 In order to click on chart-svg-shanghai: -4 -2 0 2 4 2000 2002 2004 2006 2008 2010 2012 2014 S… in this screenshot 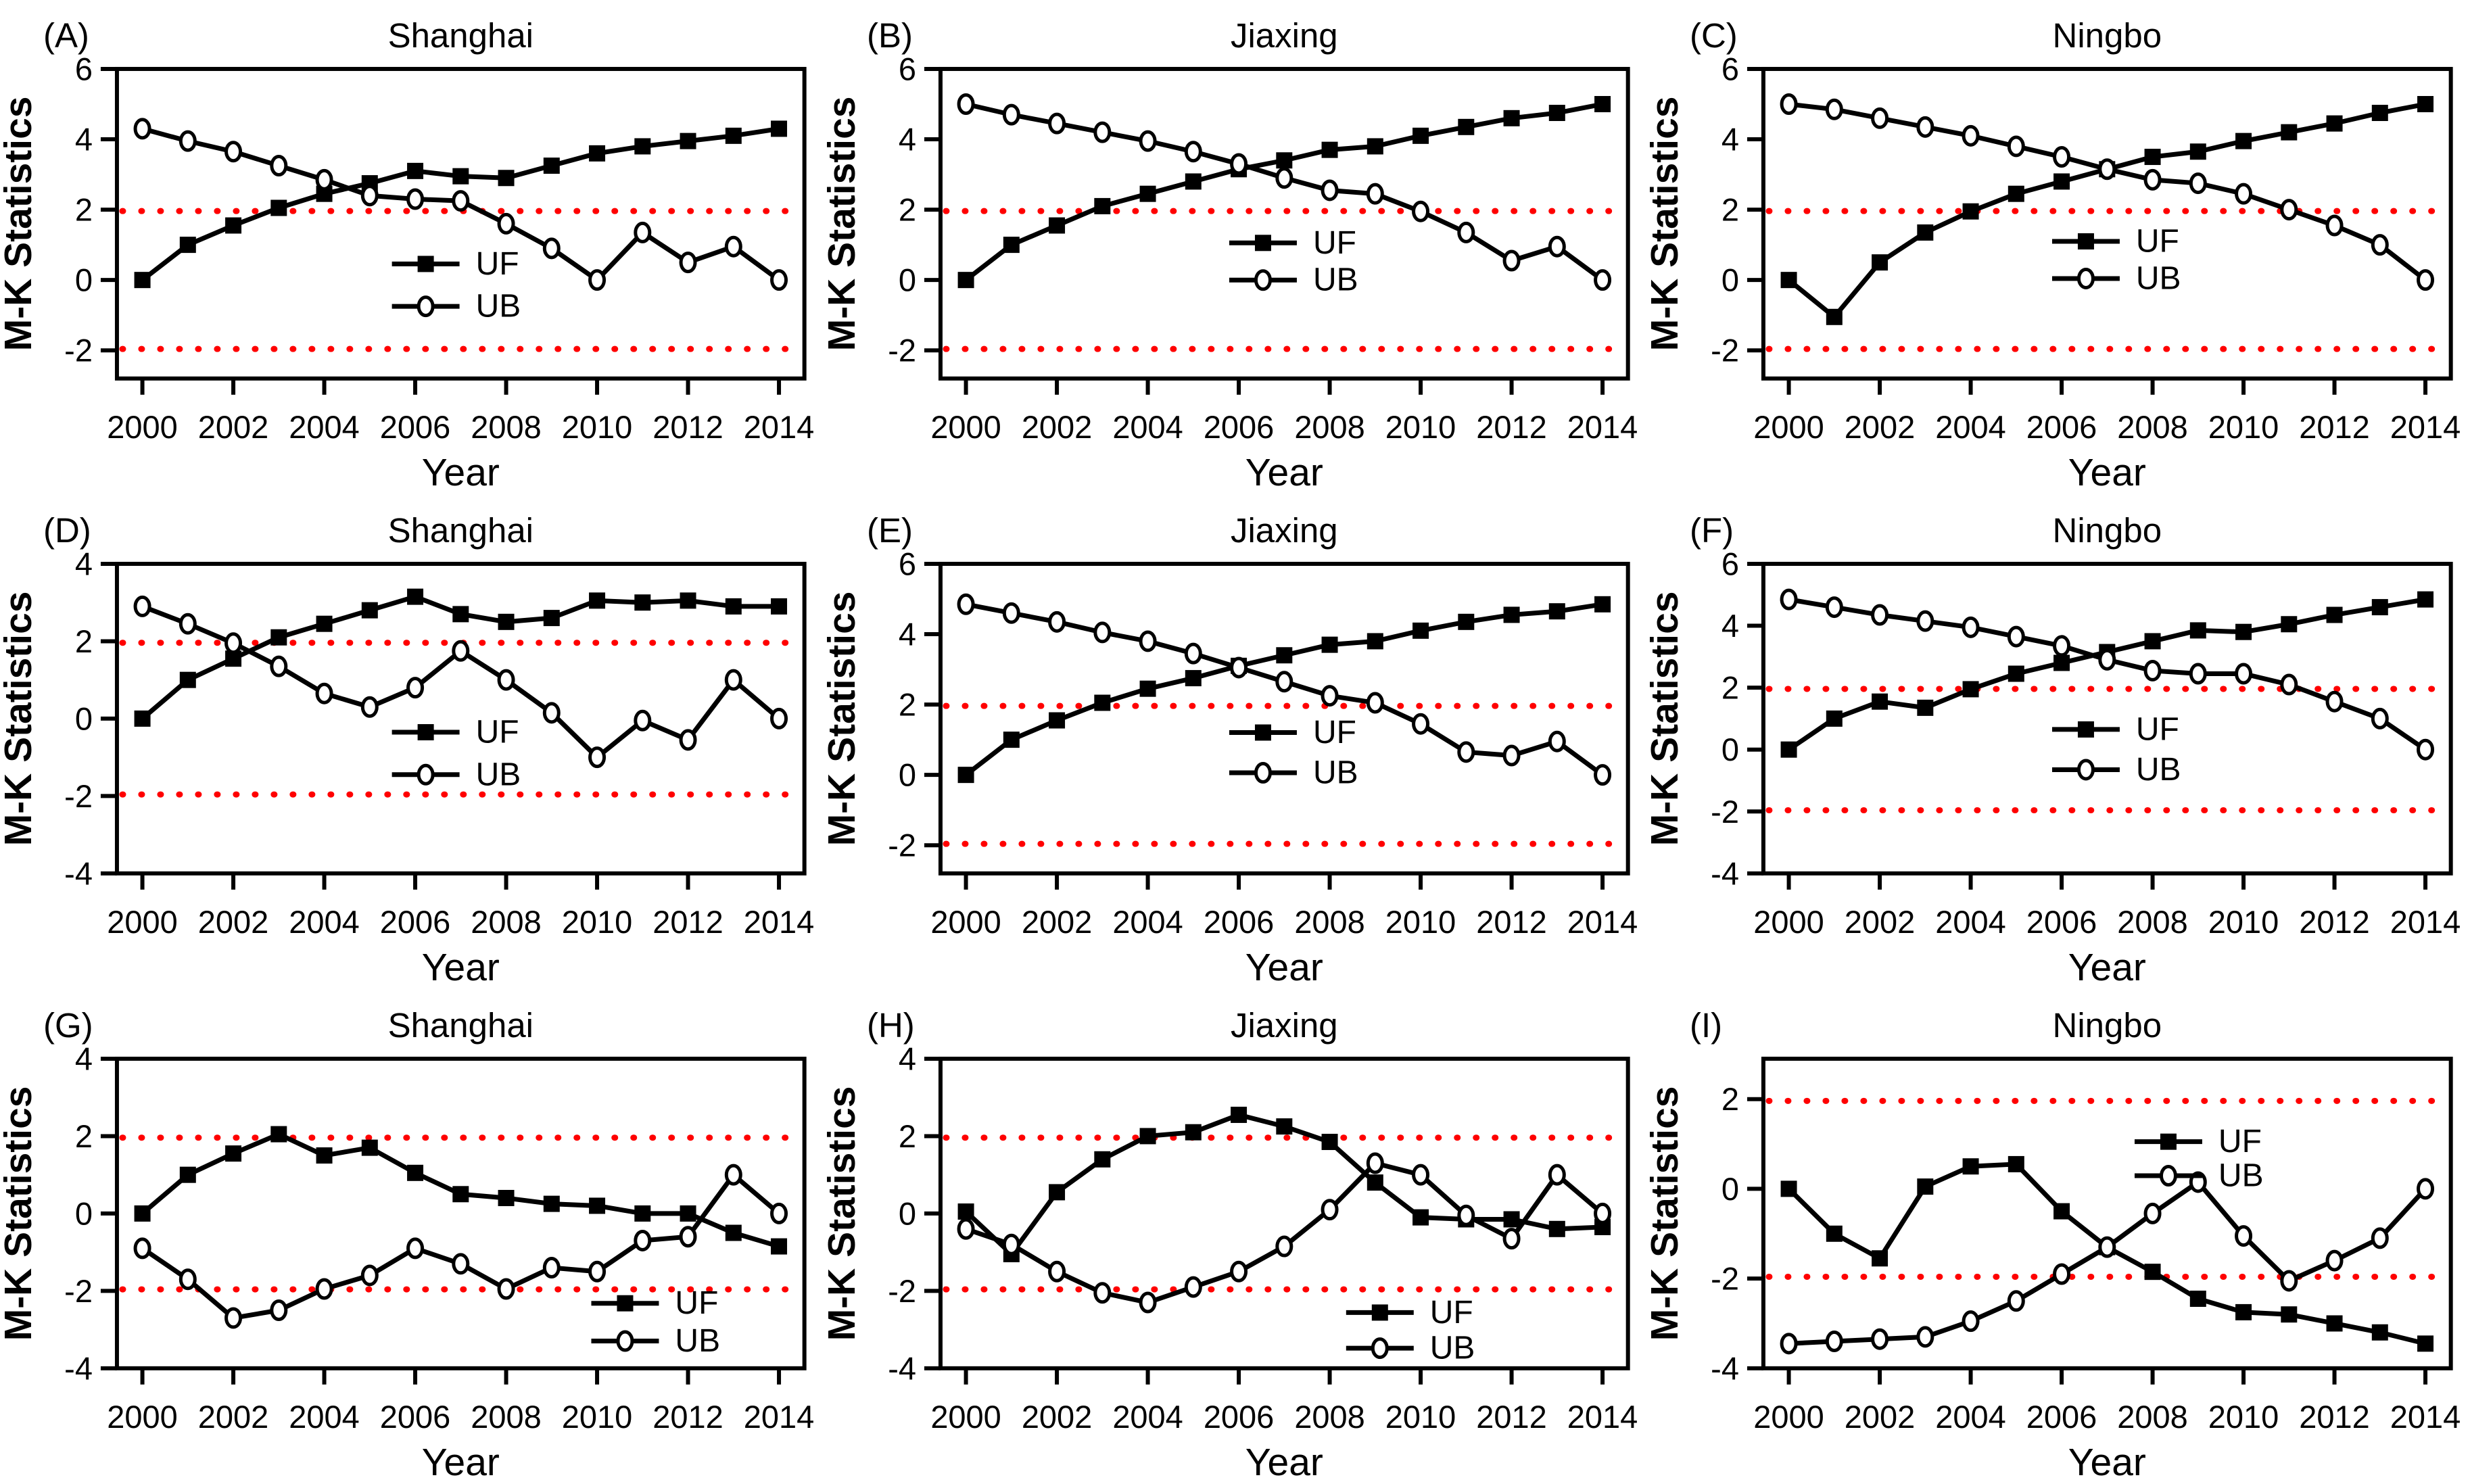, I will do `click(407, 750)`.